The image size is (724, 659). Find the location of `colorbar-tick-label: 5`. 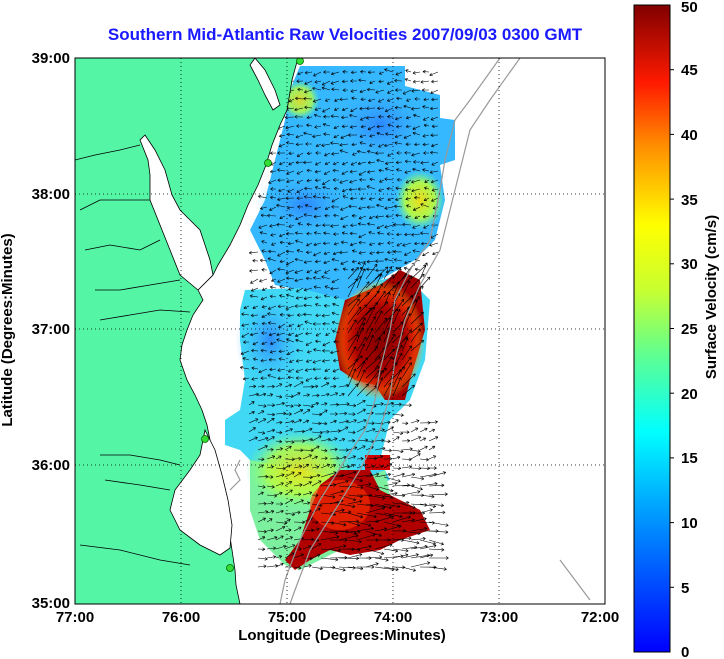

colorbar-tick-label: 5 is located at coordinates (685, 588).